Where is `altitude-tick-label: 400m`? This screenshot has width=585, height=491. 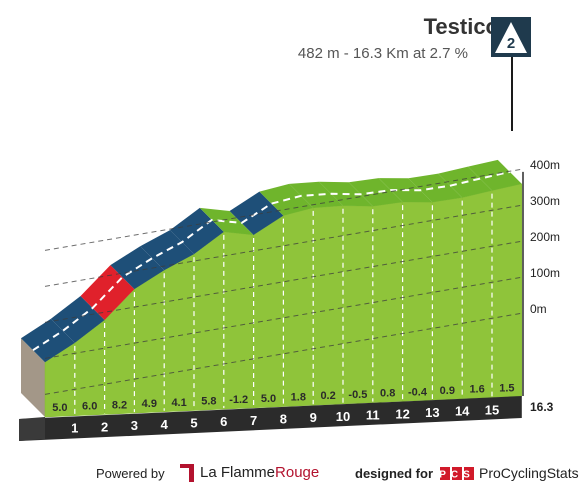
altitude-tick-label: 400m is located at coordinates (545, 165).